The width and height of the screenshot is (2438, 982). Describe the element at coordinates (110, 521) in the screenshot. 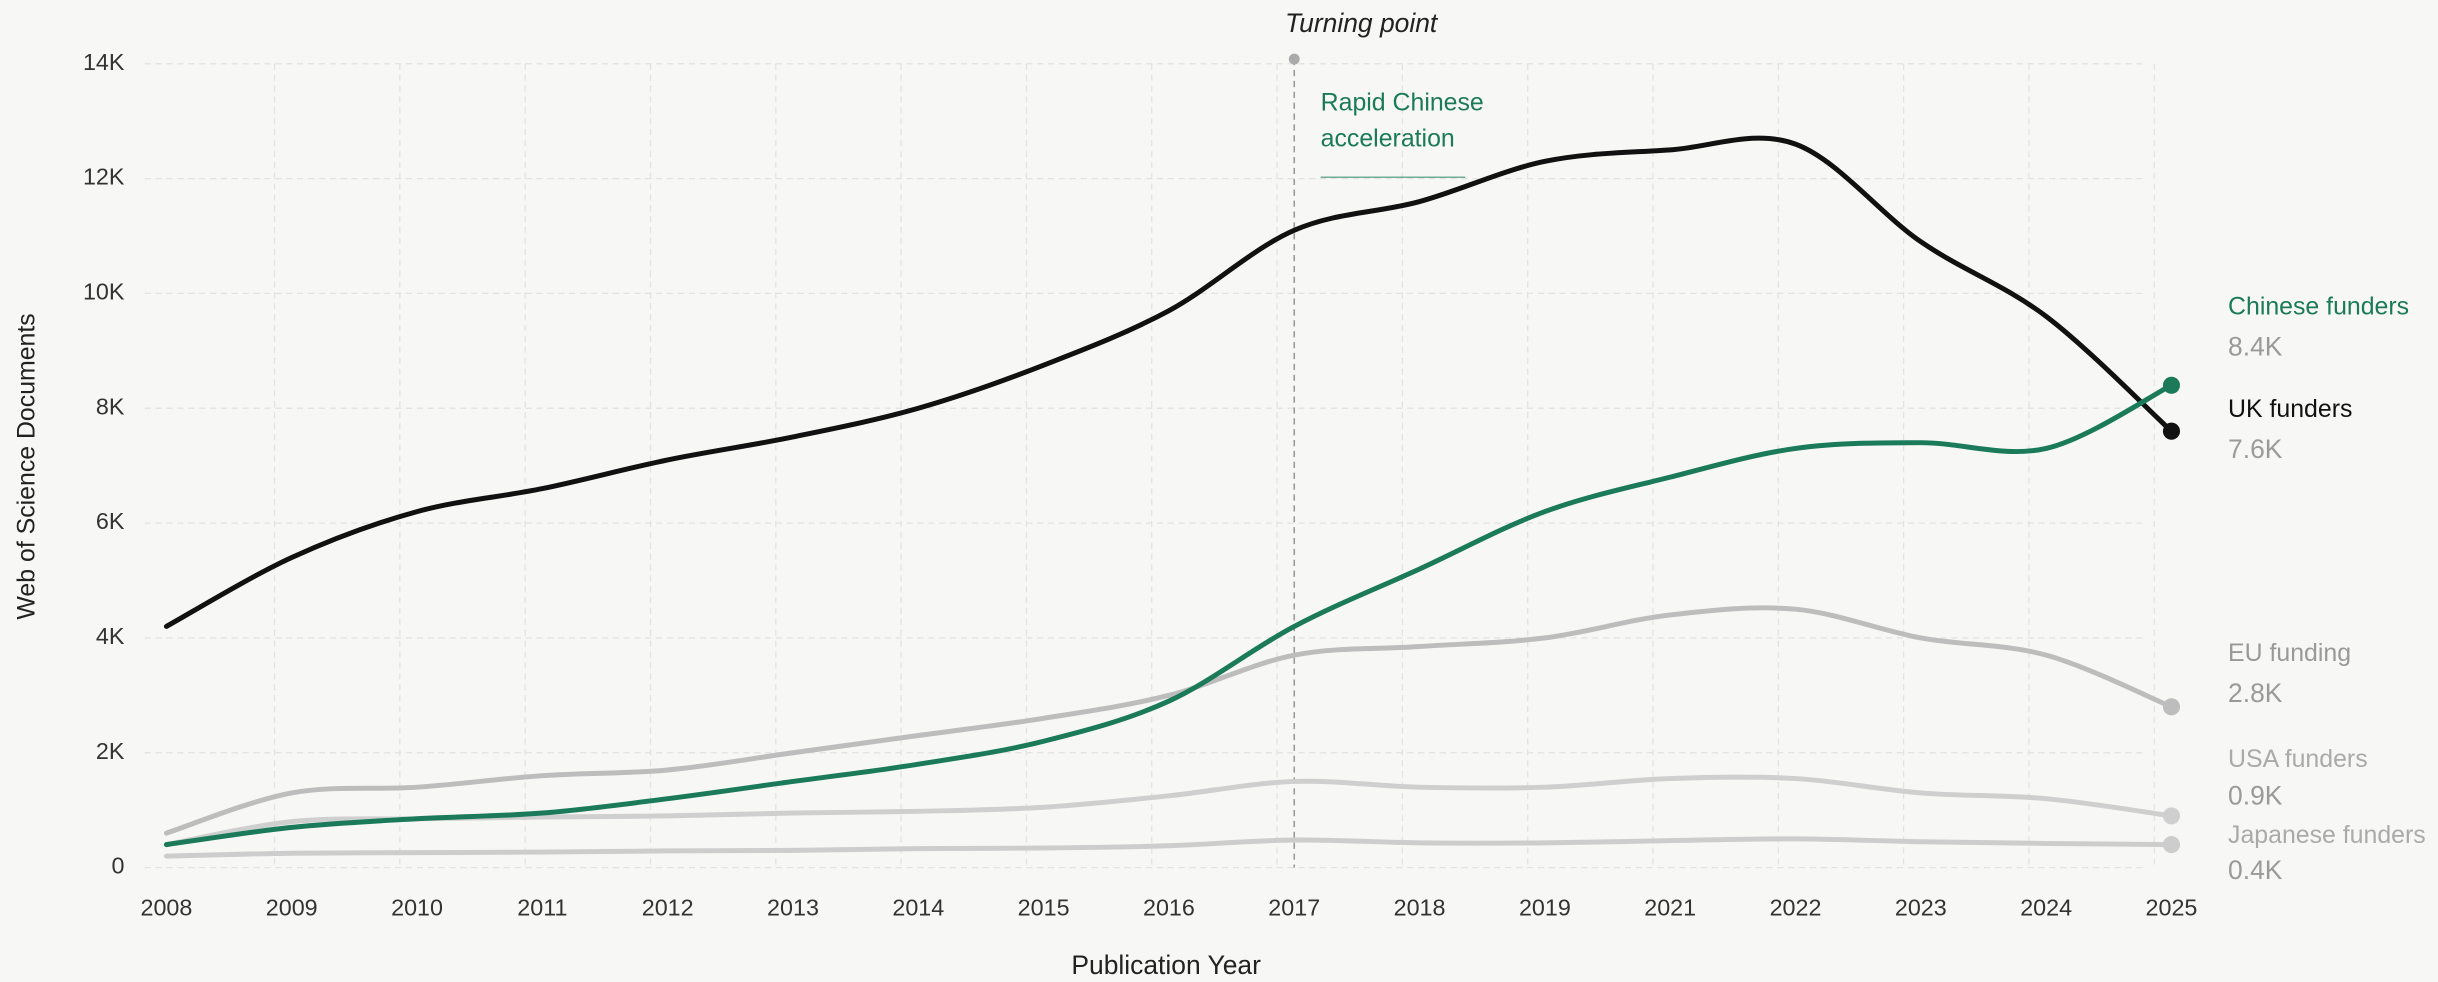

I see `y-tick-label: 6K` at that location.